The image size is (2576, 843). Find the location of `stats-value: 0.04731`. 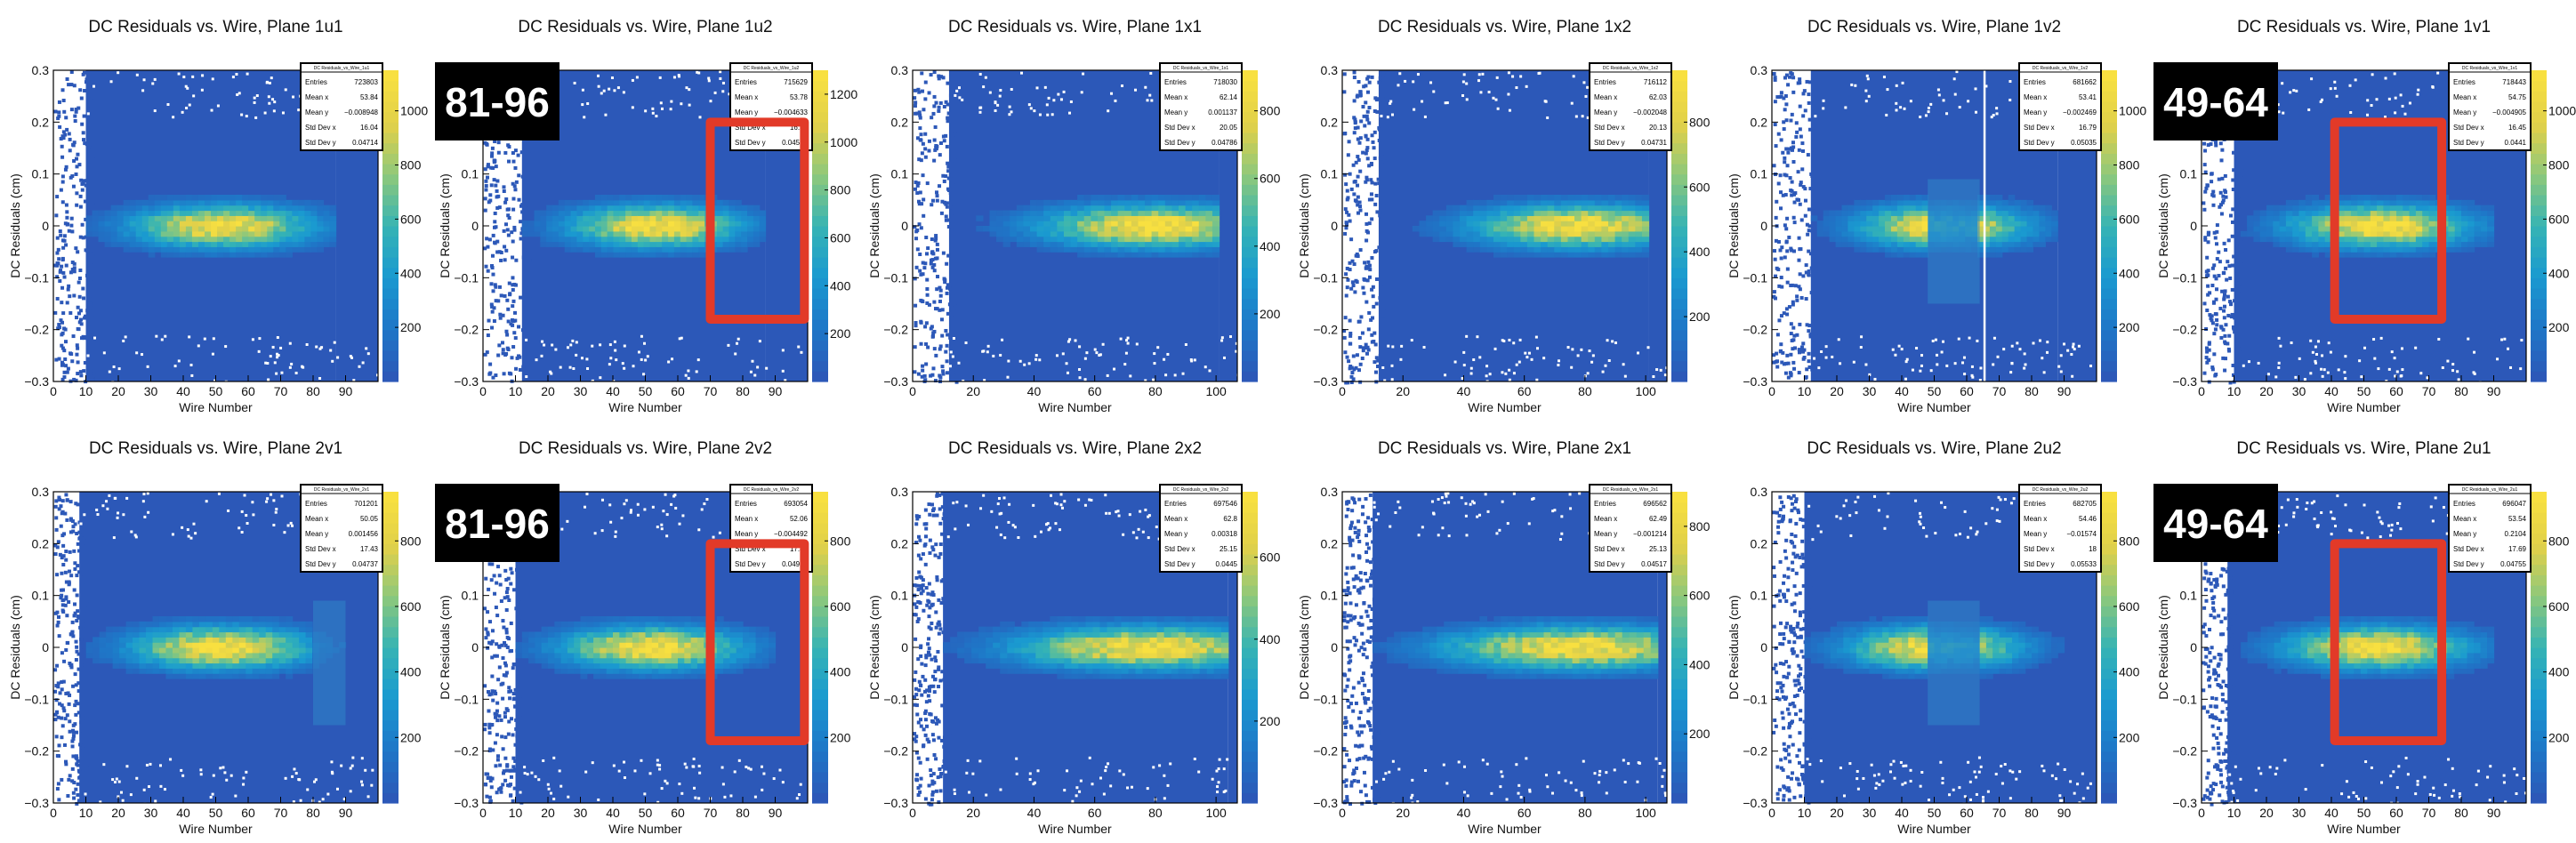

stats-value: 0.04731 is located at coordinates (1654, 143).